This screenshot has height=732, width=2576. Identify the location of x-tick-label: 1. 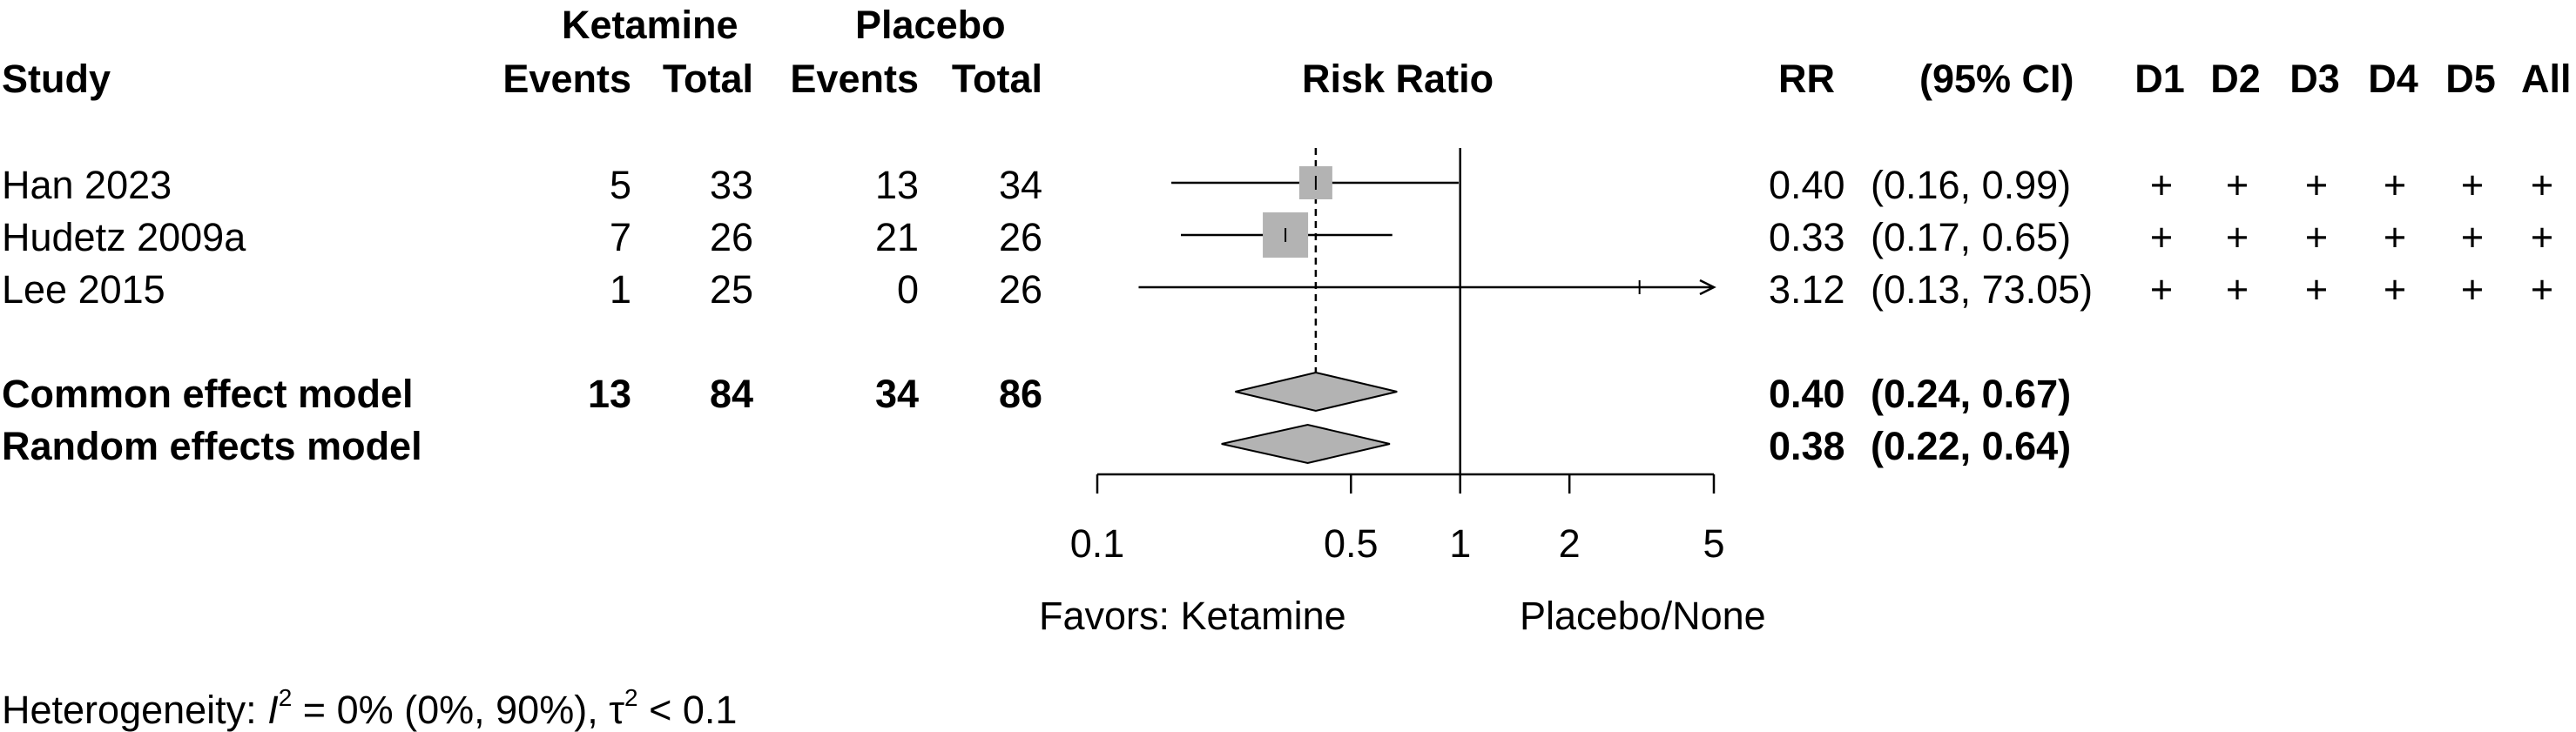
(1460, 543).